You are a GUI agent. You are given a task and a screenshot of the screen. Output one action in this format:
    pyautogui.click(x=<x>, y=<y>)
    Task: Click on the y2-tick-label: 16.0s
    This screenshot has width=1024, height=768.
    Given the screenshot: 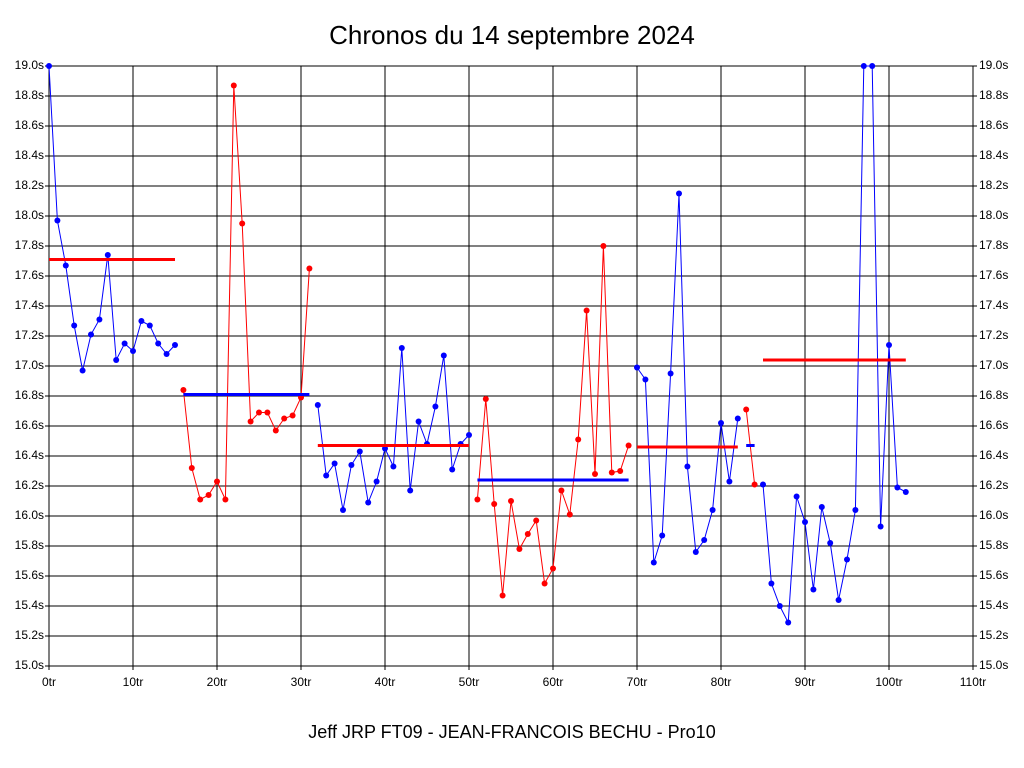 What is the action you would take?
    pyautogui.click(x=993, y=515)
    